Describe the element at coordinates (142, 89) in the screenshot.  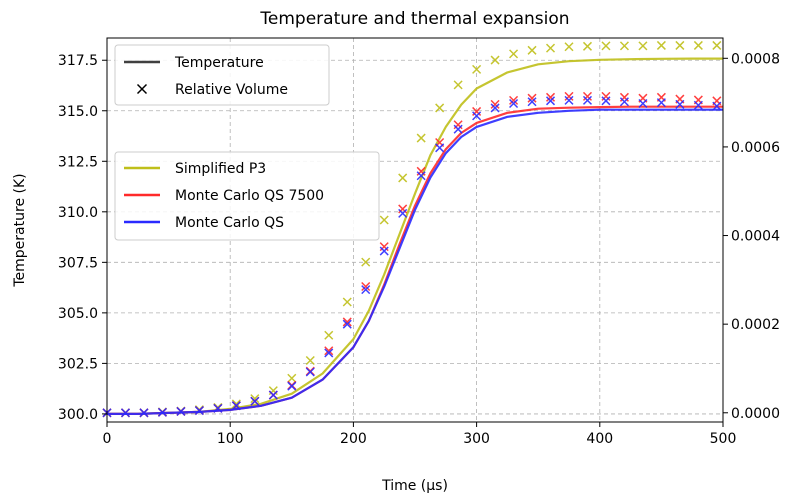
I see `legend-x-marker-swatch` at that location.